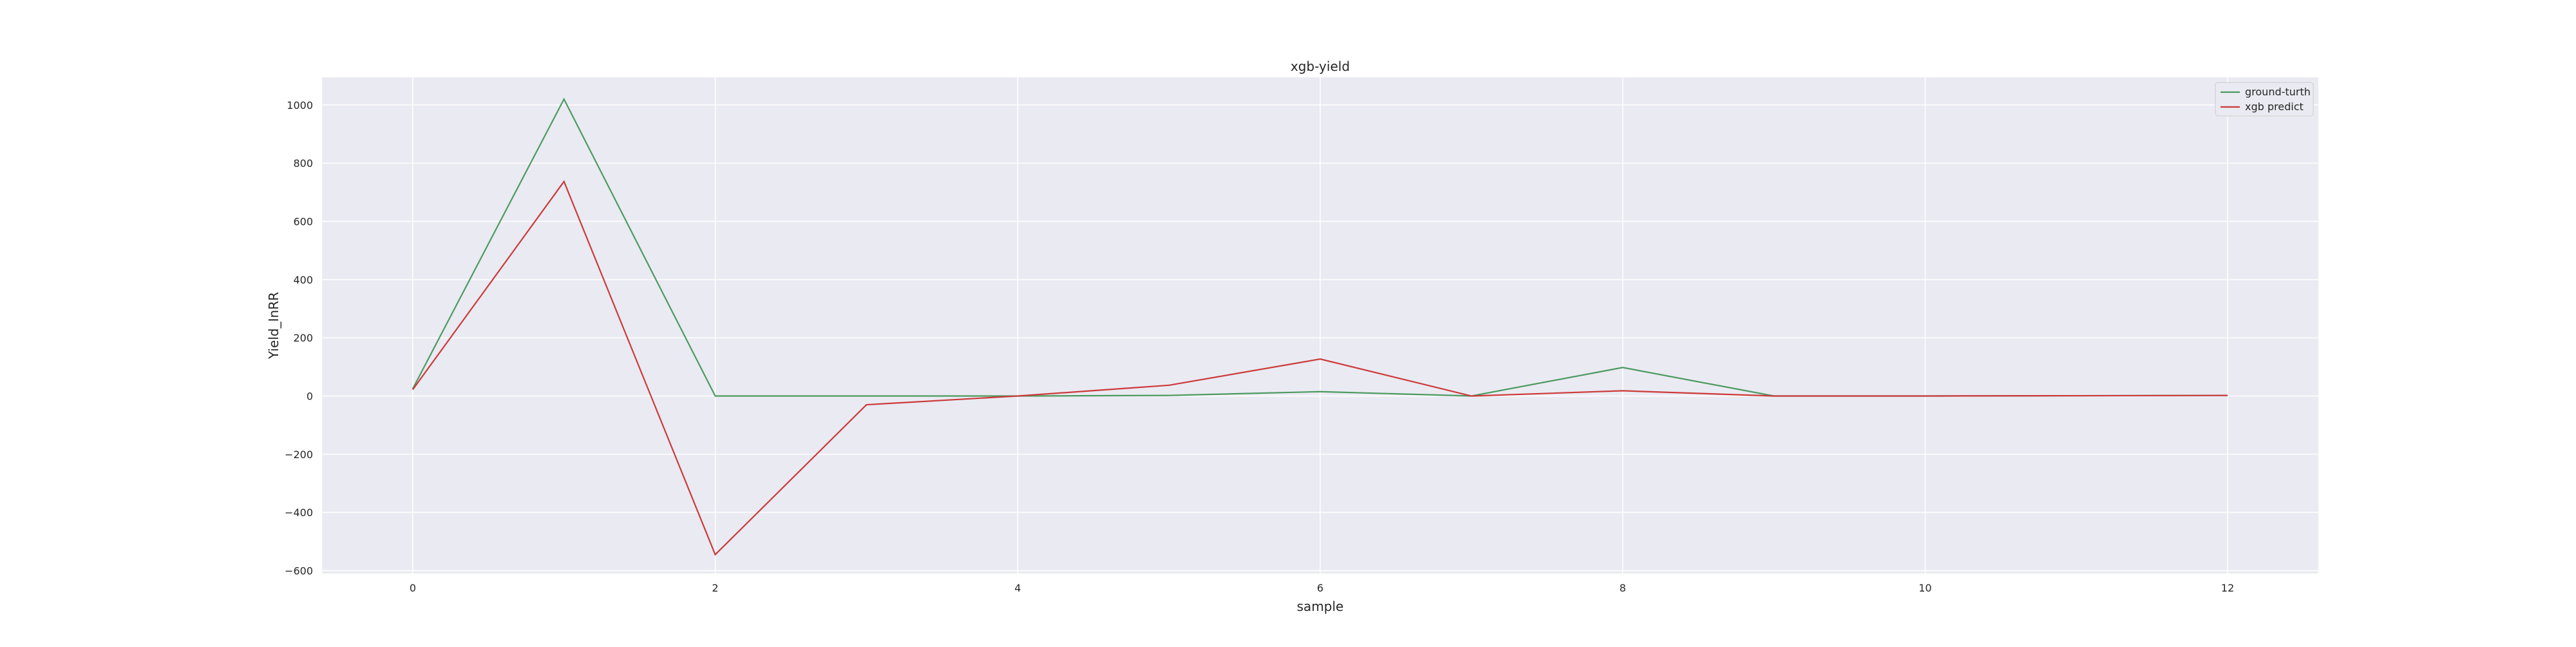  What do you see at coordinates (1320, 606) in the screenshot?
I see `x-axis-title: sample` at bounding box center [1320, 606].